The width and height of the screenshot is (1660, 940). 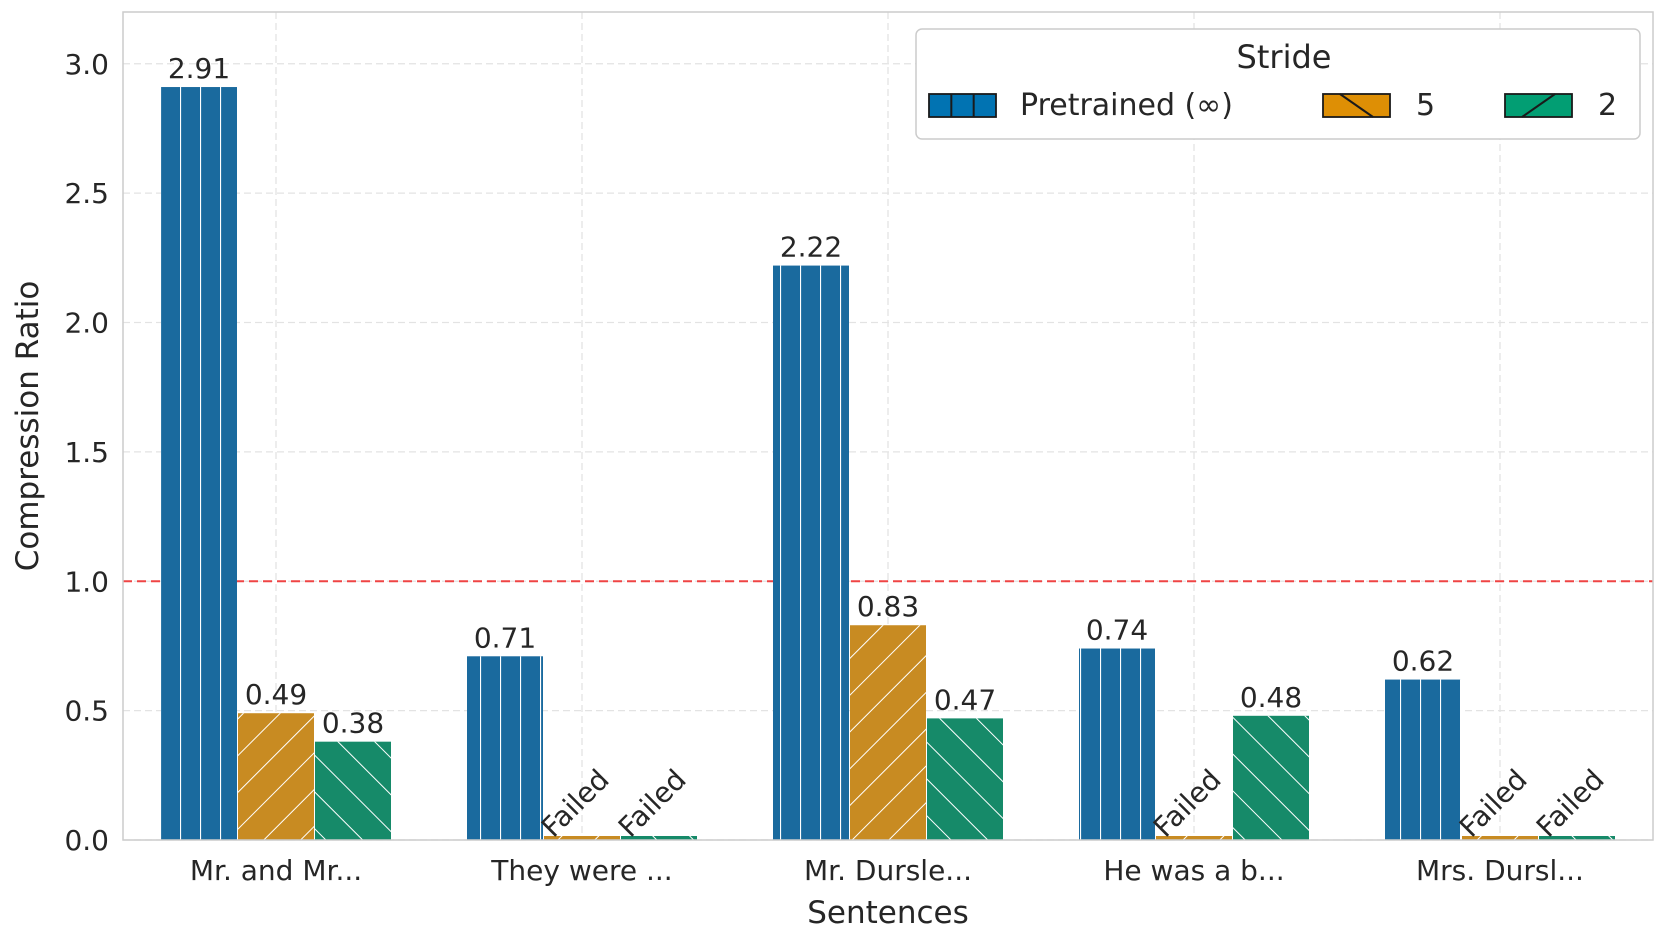 I want to click on bar-value-label: 0.74, so click(x=1117, y=630).